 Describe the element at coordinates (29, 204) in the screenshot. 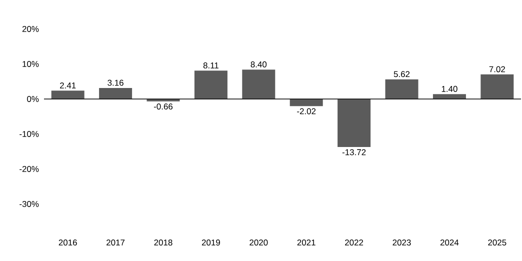

I see `y-tick-label: -30%` at that location.